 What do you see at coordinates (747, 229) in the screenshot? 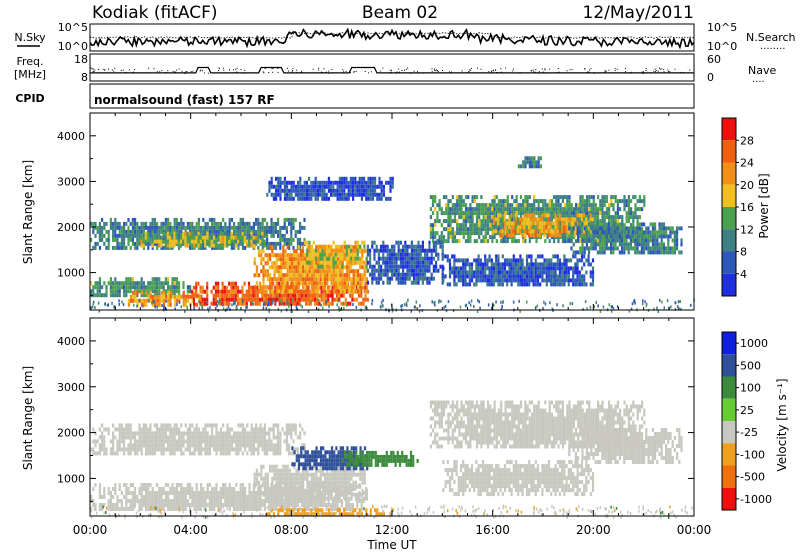
I see `colorbar-tick-label: 12` at bounding box center [747, 229].